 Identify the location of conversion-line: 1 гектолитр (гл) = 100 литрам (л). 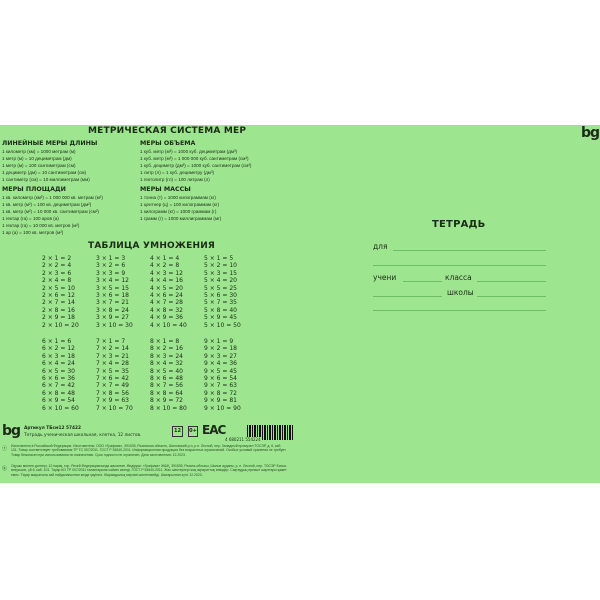
(175, 179).